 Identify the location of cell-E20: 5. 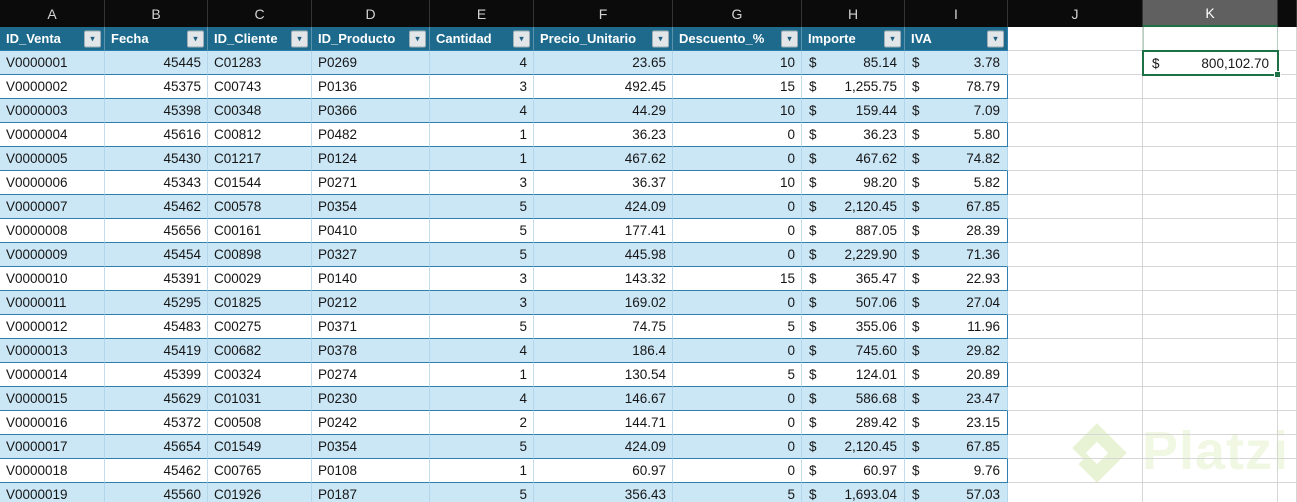
(482, 492).